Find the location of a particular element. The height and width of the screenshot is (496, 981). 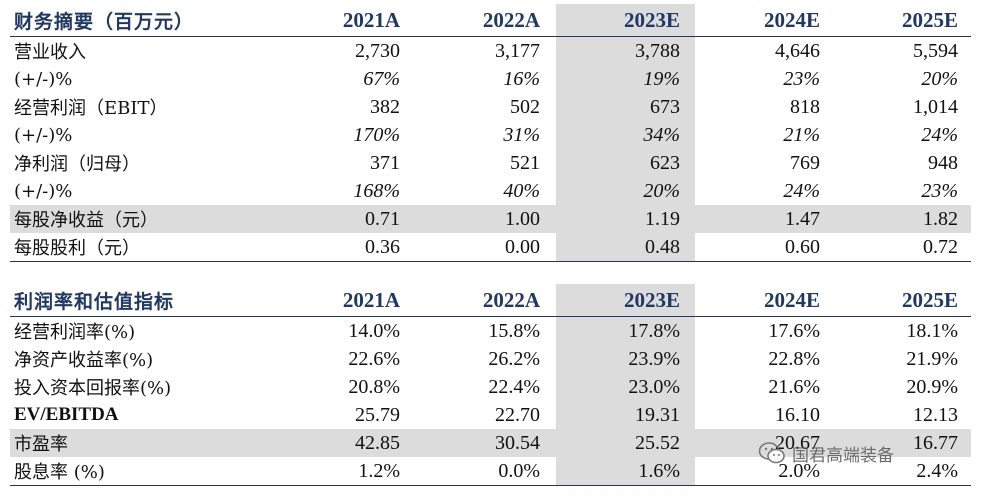

table-cell: 21.9% is located at coordinates (932, 358).